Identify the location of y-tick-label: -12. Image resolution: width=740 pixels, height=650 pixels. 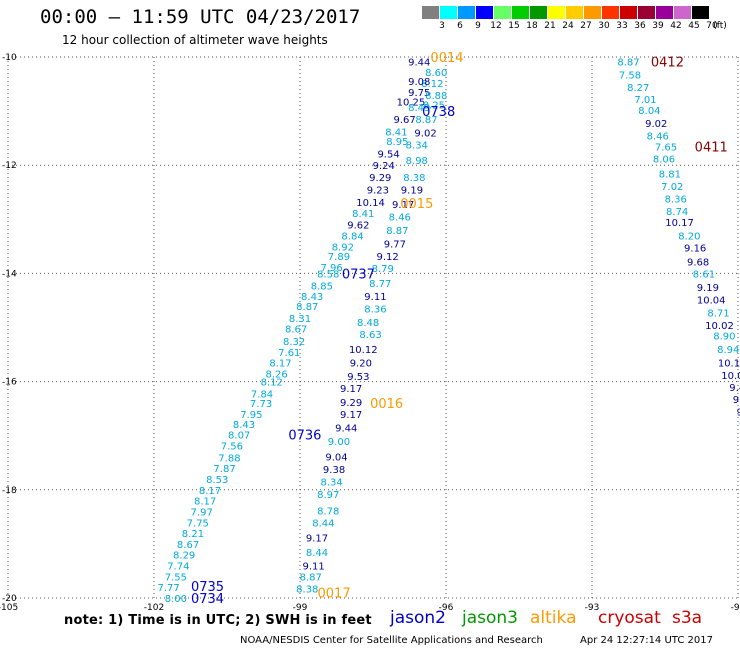
(9, 166).